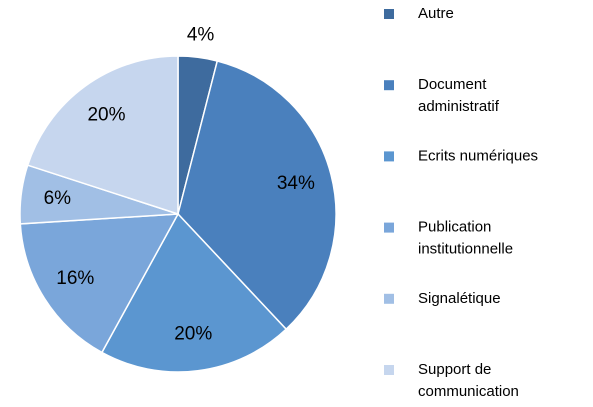 The width and height of the screenshot is (593, 407). Describe the element at coordinates (465, 238) in the screenshot. I see `legend-label: Publication institutionnelle` at that location.